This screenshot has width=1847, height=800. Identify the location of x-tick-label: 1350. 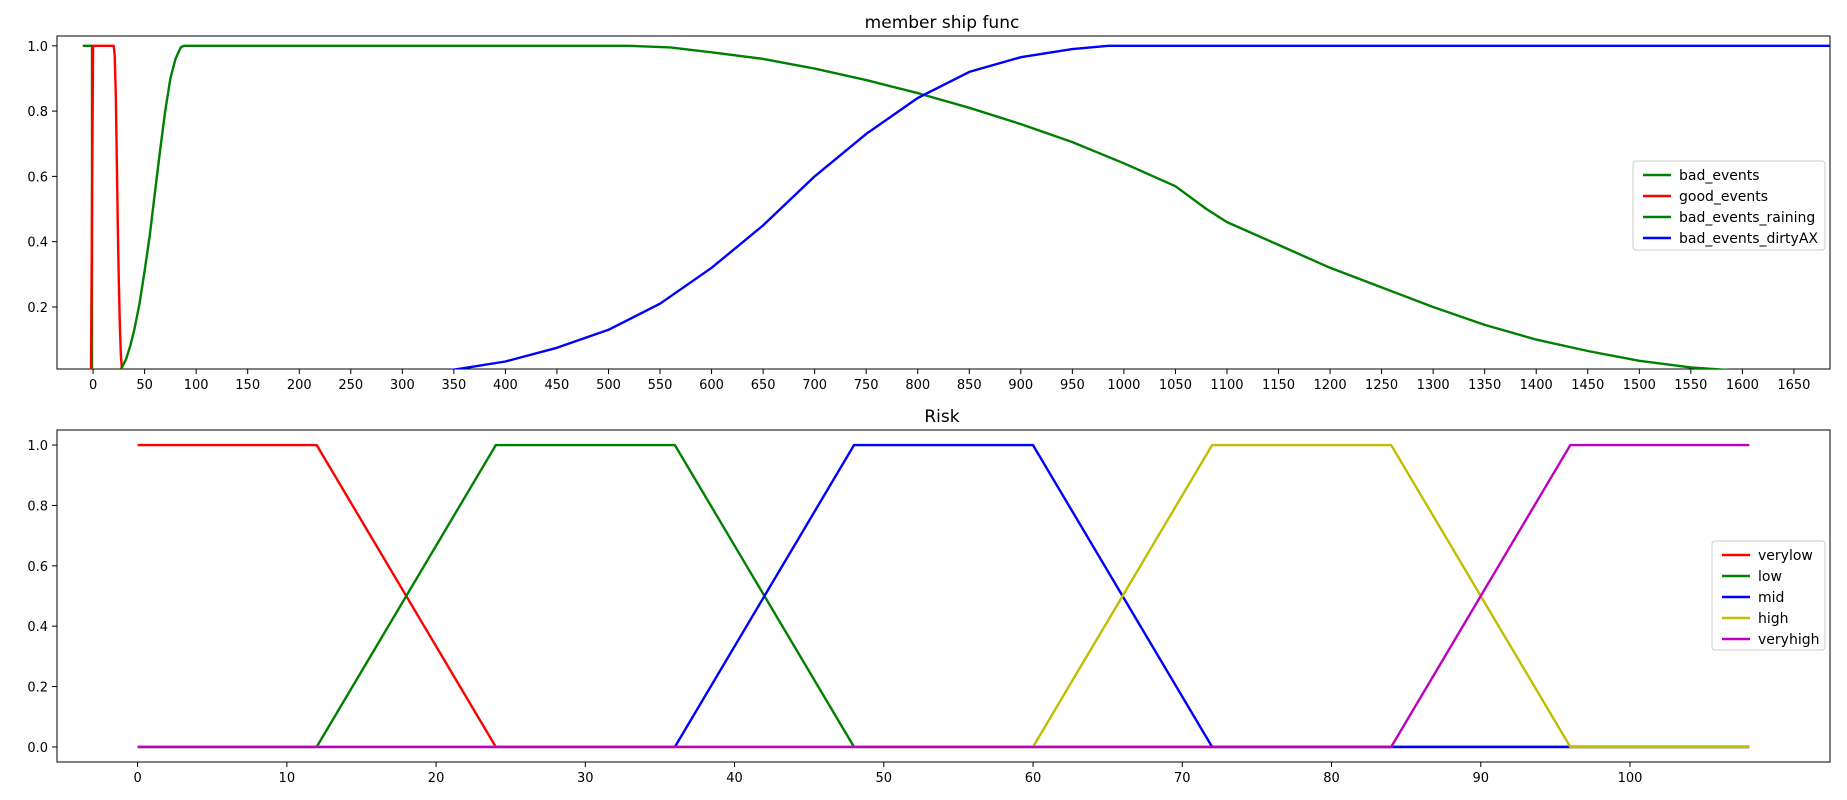
(1484, 385).